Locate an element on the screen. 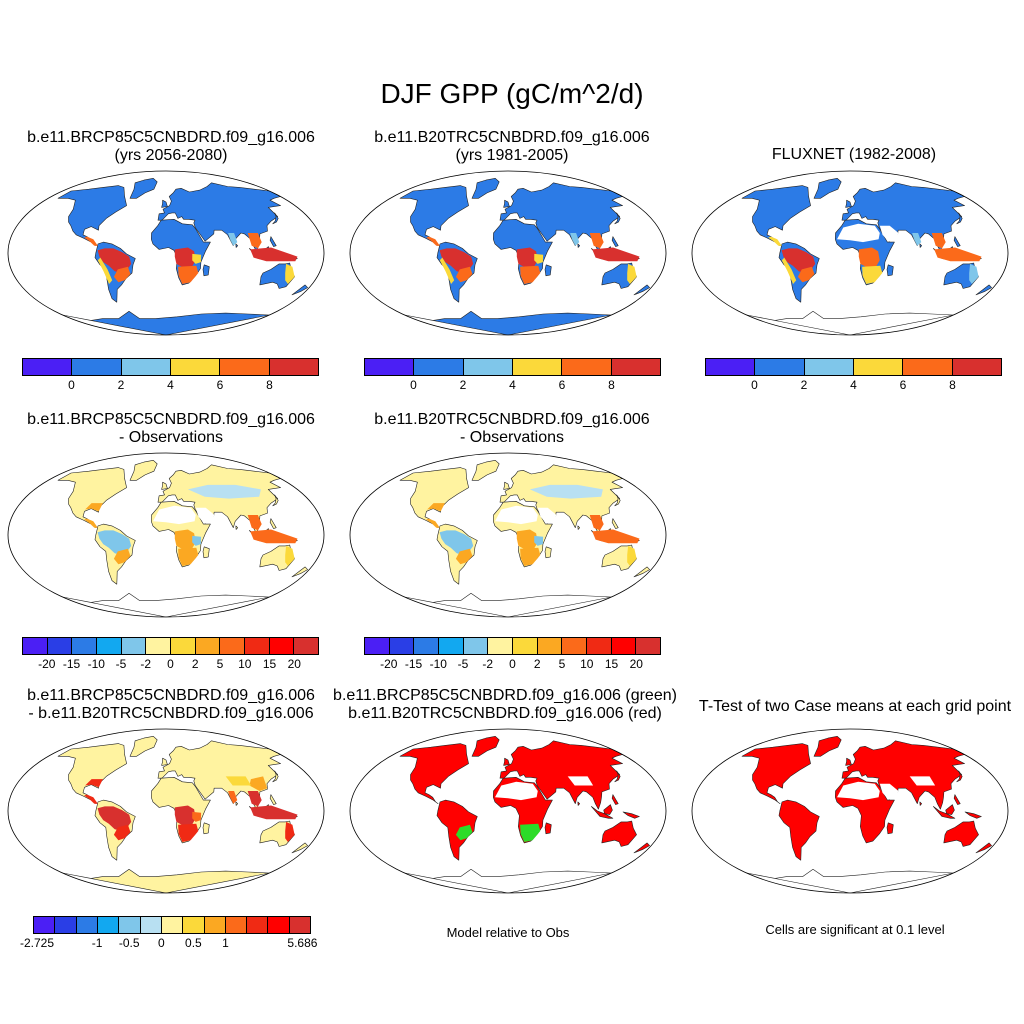  panel-title-5-line2: - Observations is located at coordinates (512, 437).